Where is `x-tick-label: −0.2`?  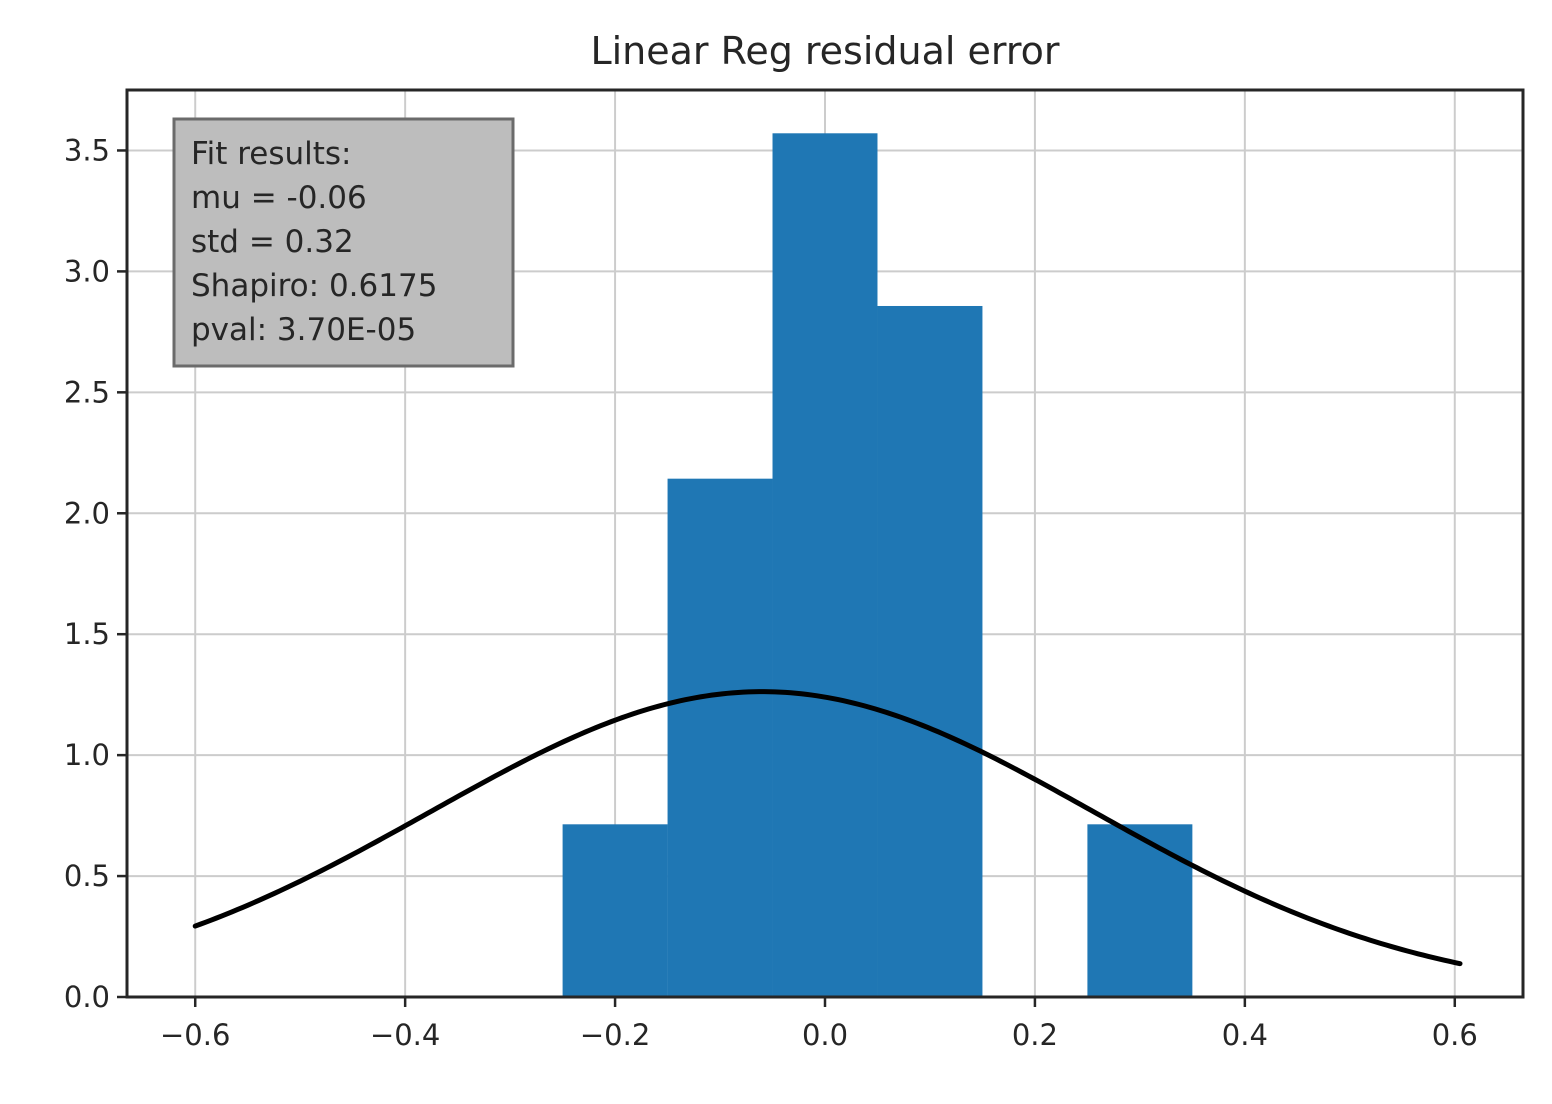
x-tick-label: −0.2 is located at coordinates (615, 1035).